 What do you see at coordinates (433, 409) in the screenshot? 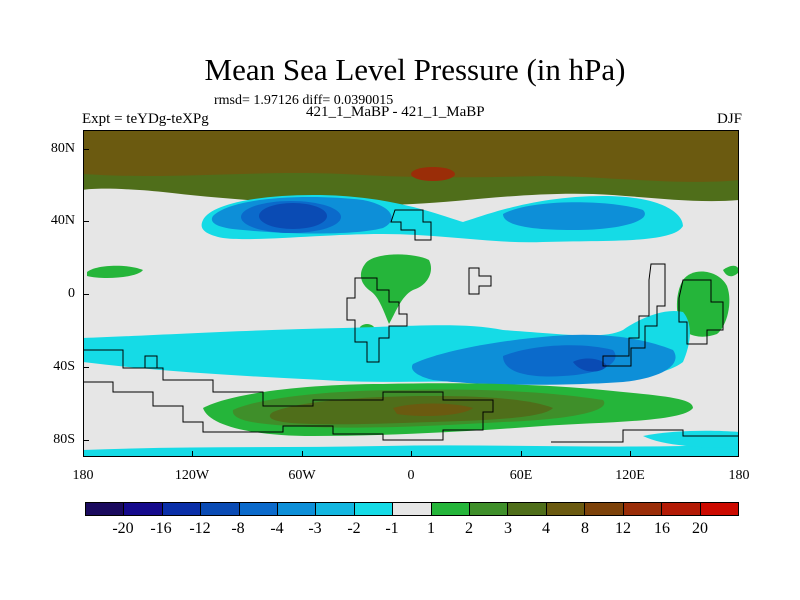
I see `south-positive-band-peak` at bounding box center [433, 409].